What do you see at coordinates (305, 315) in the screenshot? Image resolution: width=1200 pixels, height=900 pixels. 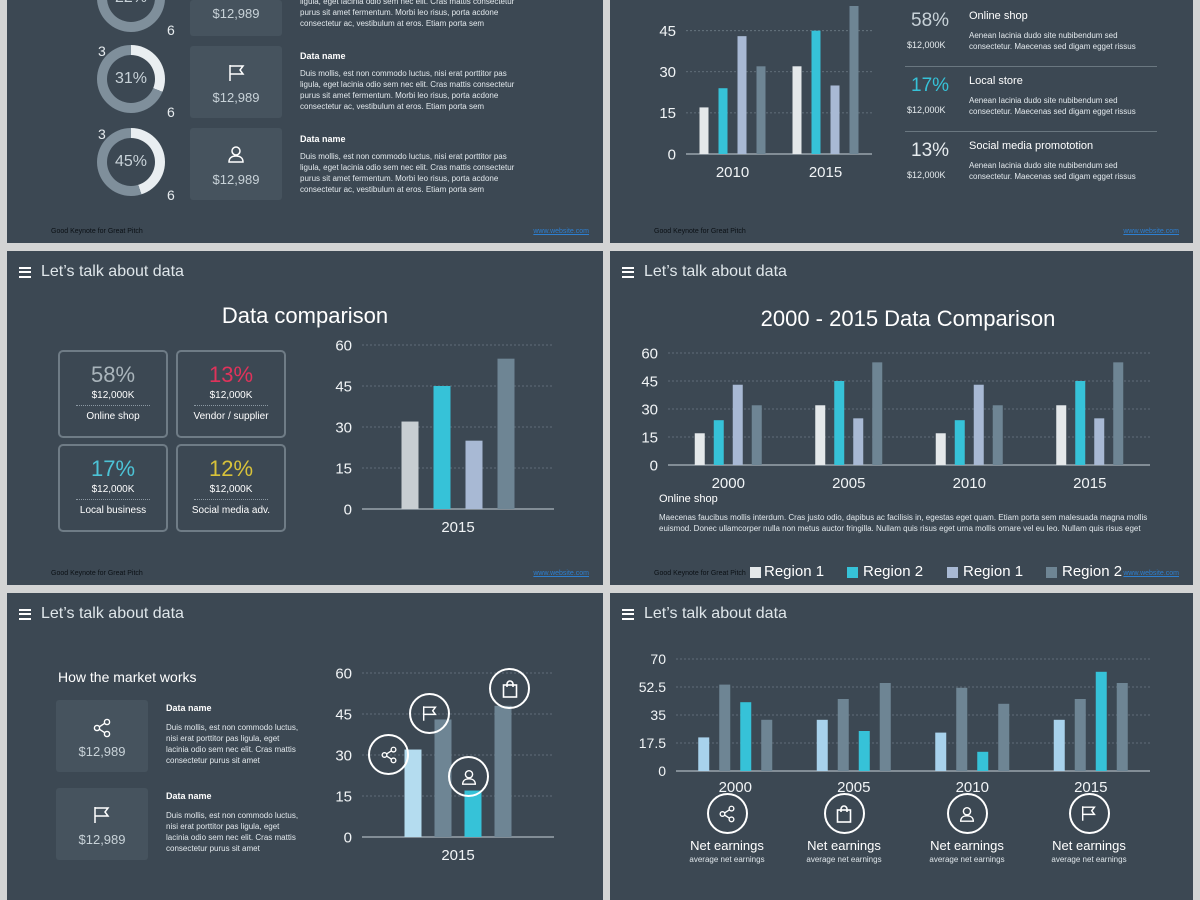 I see `slide-title: Data comparison` at bounding box center [305, 315].